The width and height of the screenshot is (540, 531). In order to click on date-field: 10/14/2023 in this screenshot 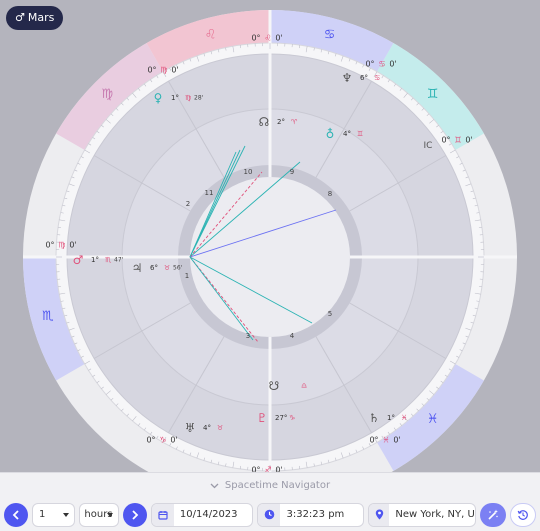, I will do `click(202, 514)`.